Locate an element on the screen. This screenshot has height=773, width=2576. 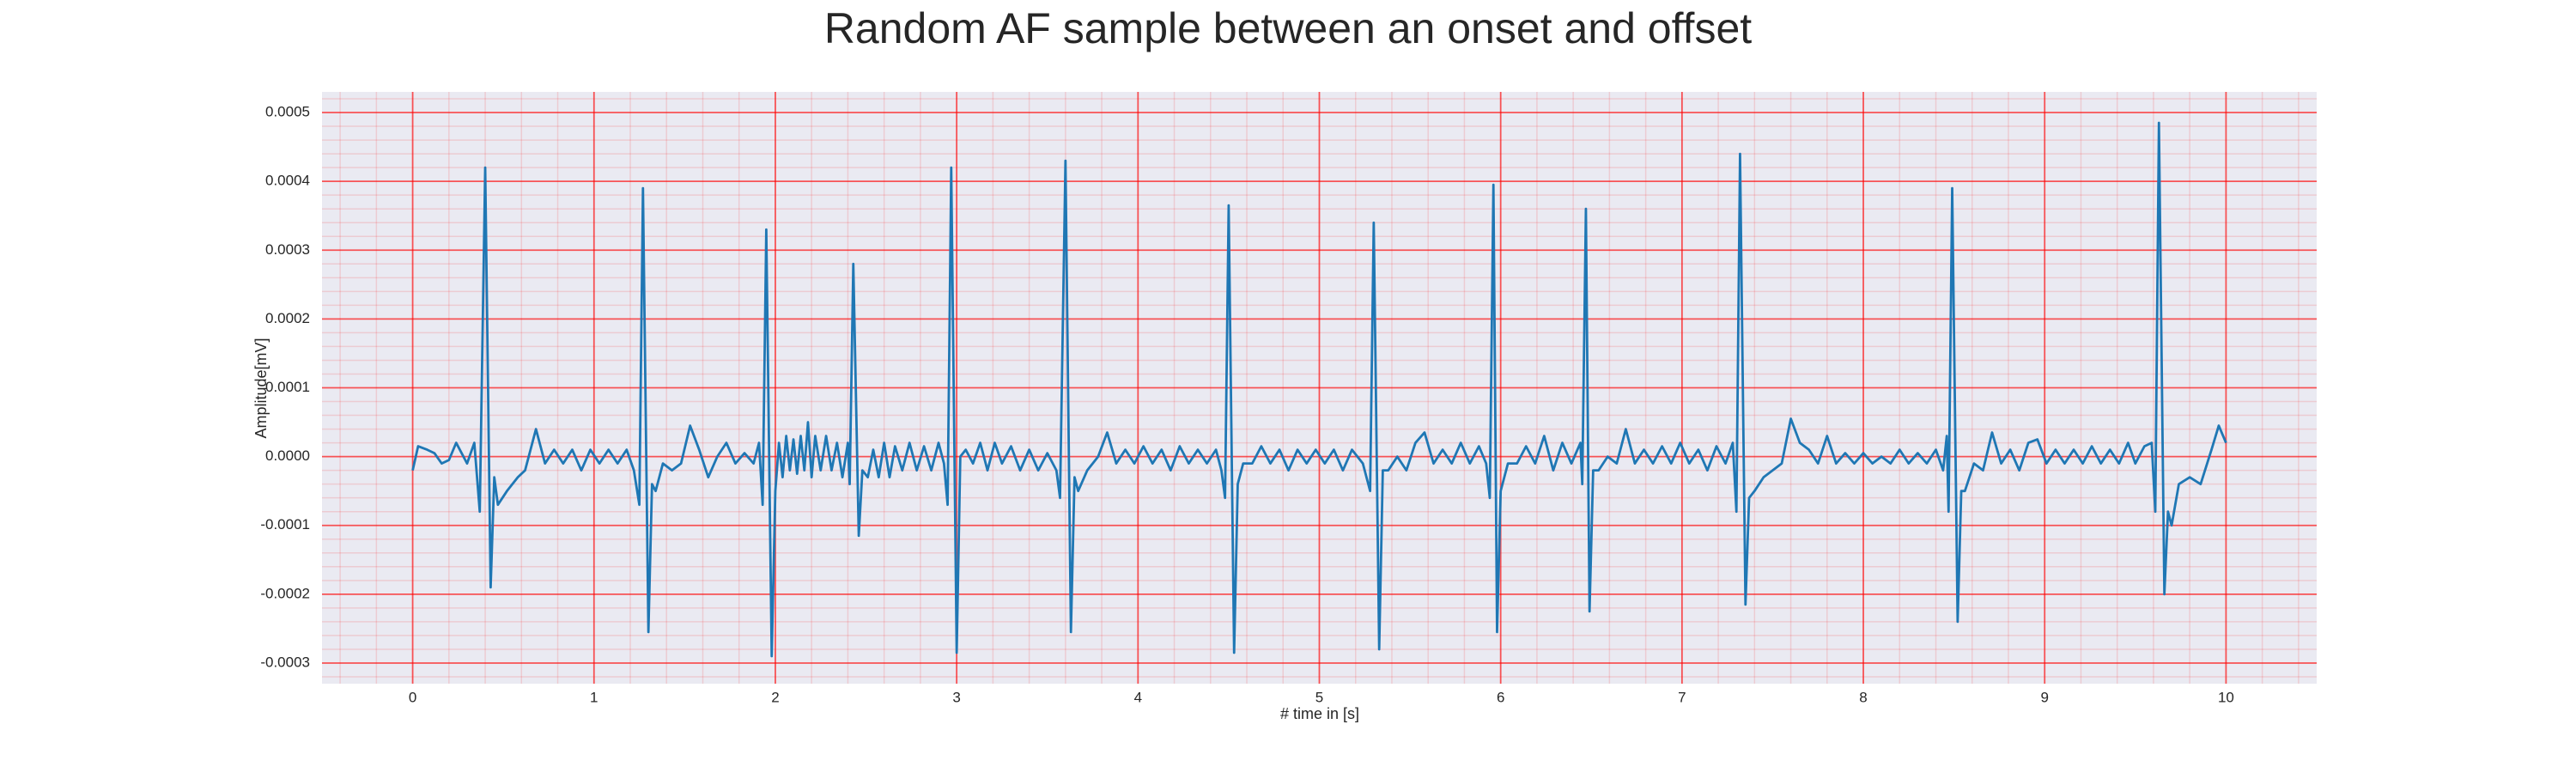
x-tick-label: 9 is located at coordinates (2044, 697).